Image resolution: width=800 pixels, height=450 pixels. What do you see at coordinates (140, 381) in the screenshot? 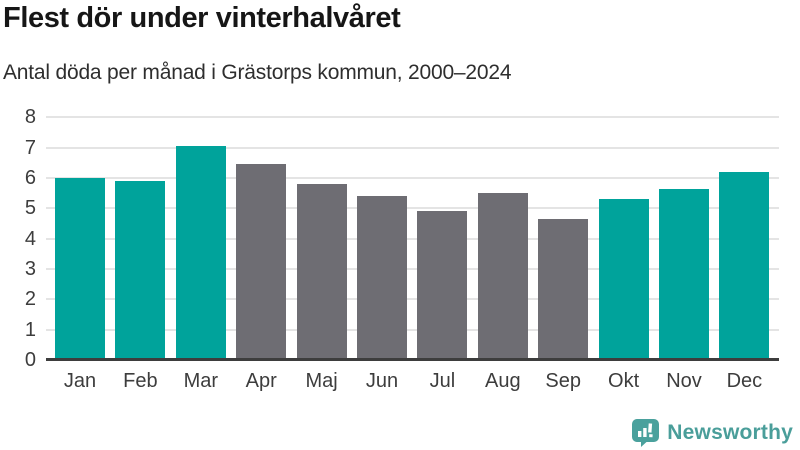
I see `x-axis-month-label: Feb` at bounding box center [140, 381].